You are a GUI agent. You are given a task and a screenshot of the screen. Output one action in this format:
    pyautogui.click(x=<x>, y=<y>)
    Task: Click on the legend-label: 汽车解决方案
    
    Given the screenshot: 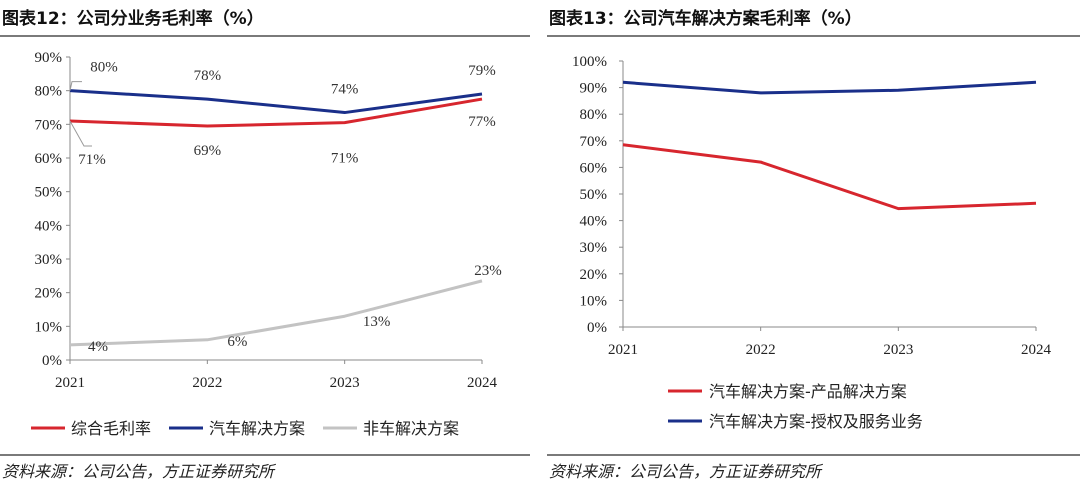 What is the action you would take?
    pyautogui.click(x=257, y=428)
    